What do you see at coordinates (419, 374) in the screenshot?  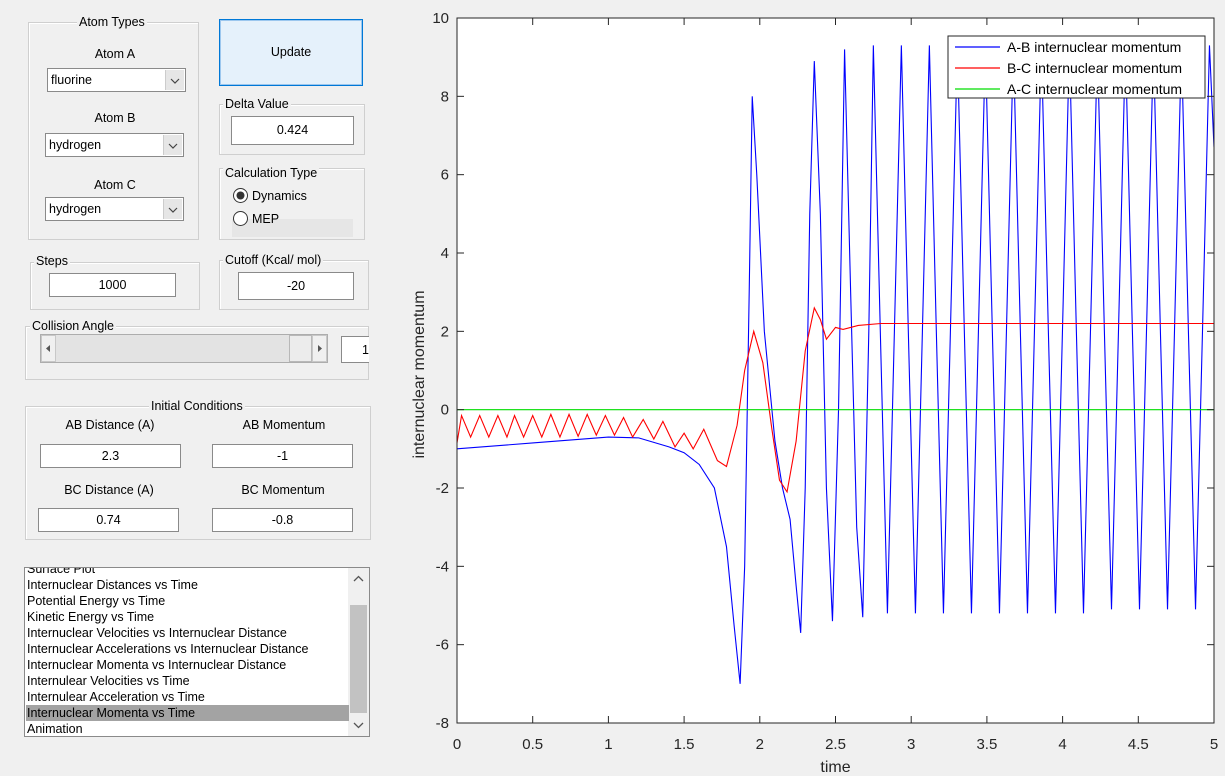 I see `y-axis-label: internuclear momentum` at bounding box center [419, 374].